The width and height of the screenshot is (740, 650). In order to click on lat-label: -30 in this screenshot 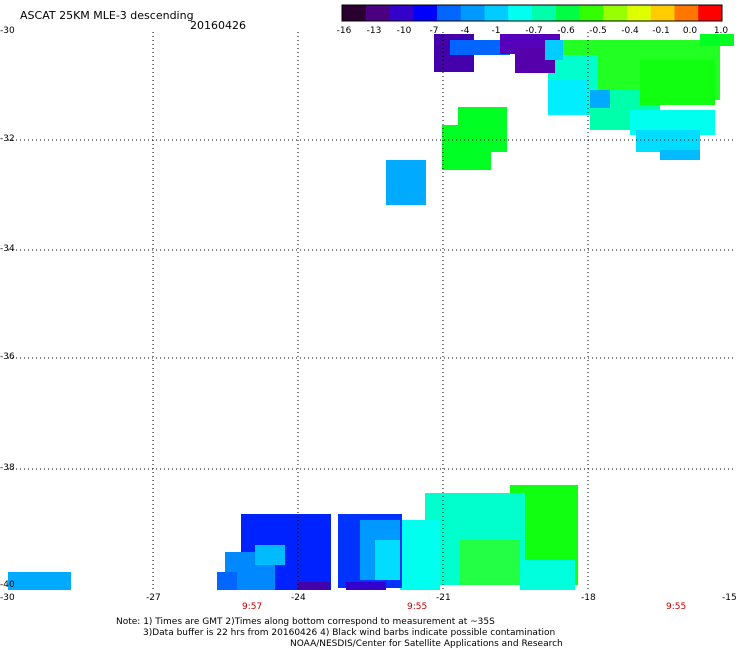, I will do `click(7, 31)`.